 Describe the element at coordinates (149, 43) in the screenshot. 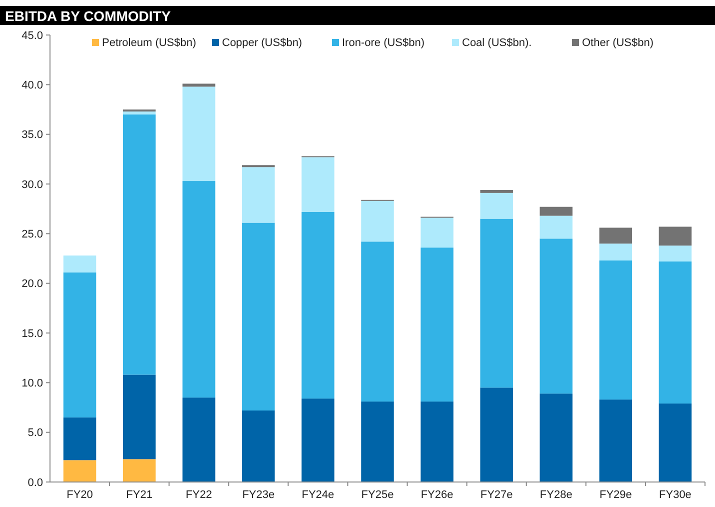

I see `legend-label: Petroleum (US$bn)` at that location.